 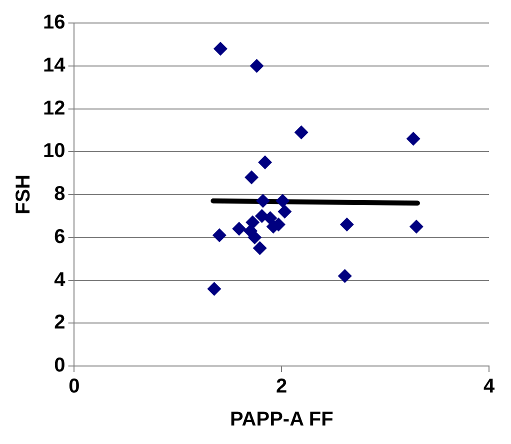 What do you see at coordinates (60, 237) in the screenshot?
I see `y-tick-label: 6` at bounding box center [60, 237].